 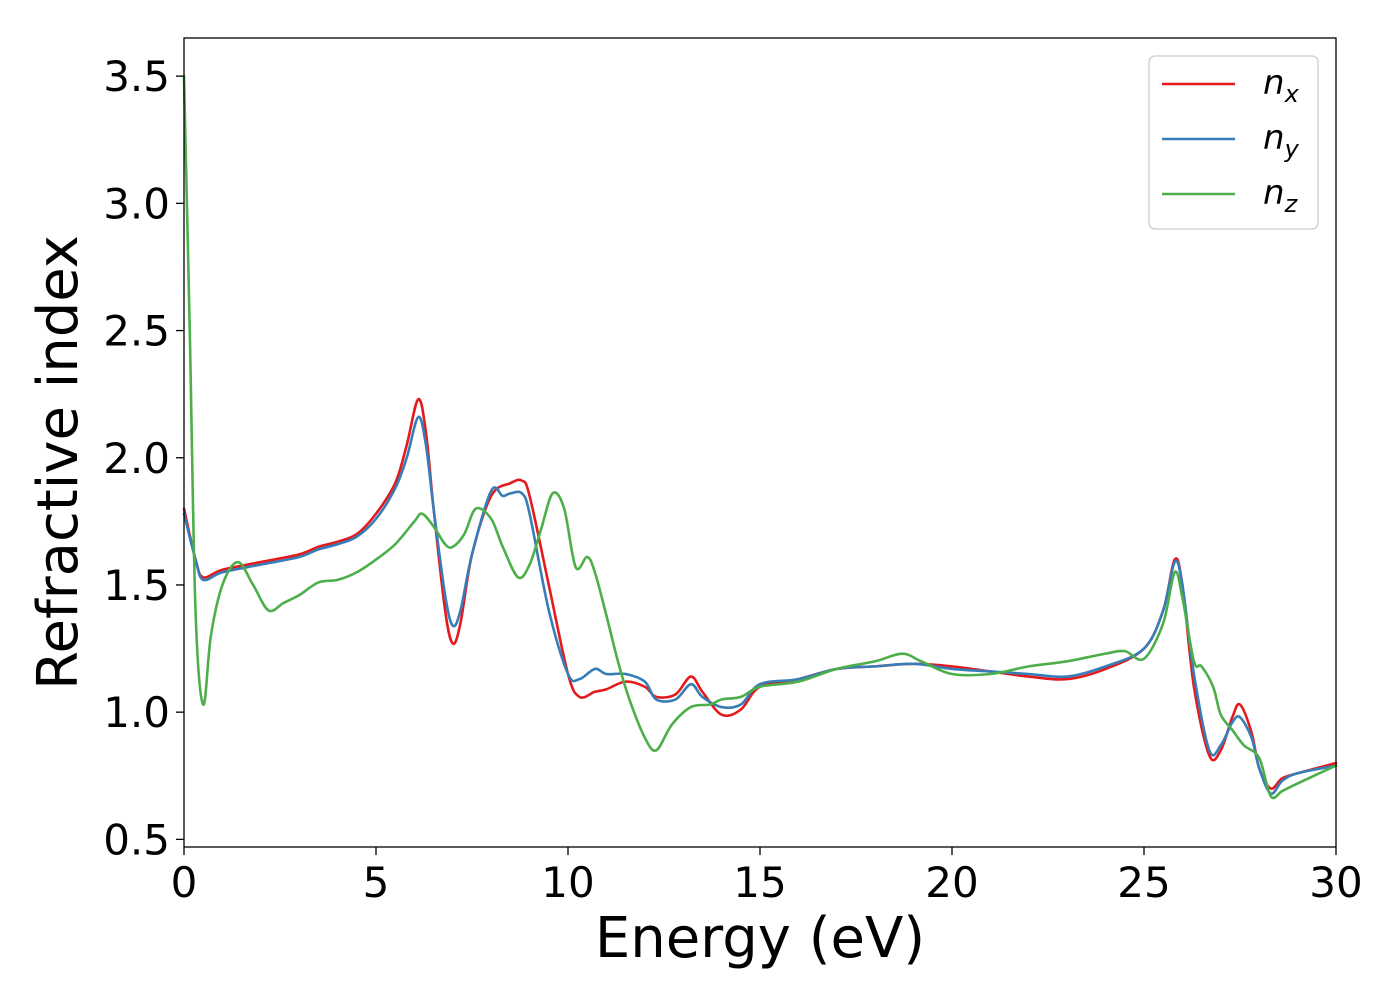 I want to click on x-tick-label: 0, so click(x=184, y=882).